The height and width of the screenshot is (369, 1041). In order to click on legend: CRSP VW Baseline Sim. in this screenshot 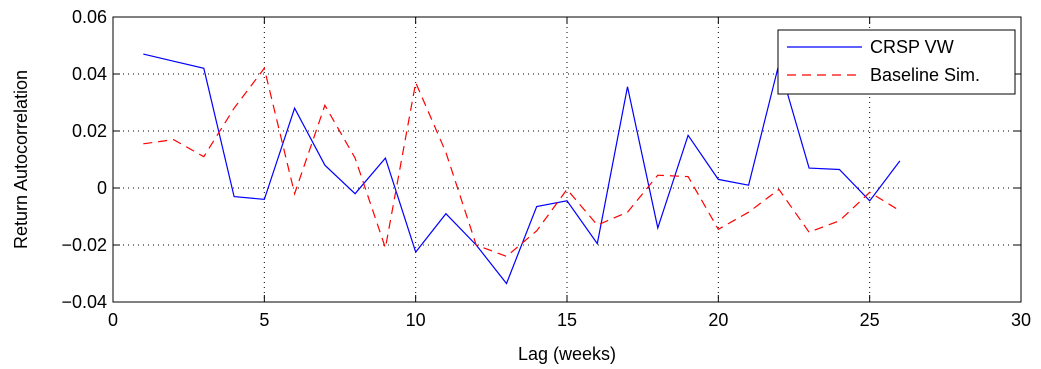, I will do `click(896, 62)`.